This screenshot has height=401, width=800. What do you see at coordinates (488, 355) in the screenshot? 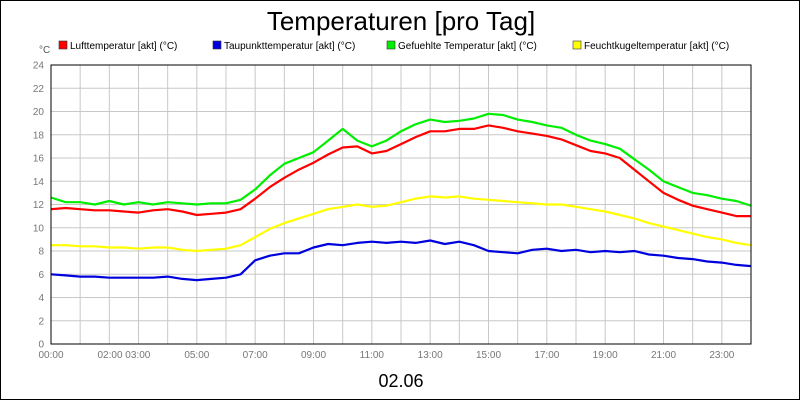
I see `x-tick-label: 15:00` at bounding box center [488, 355].